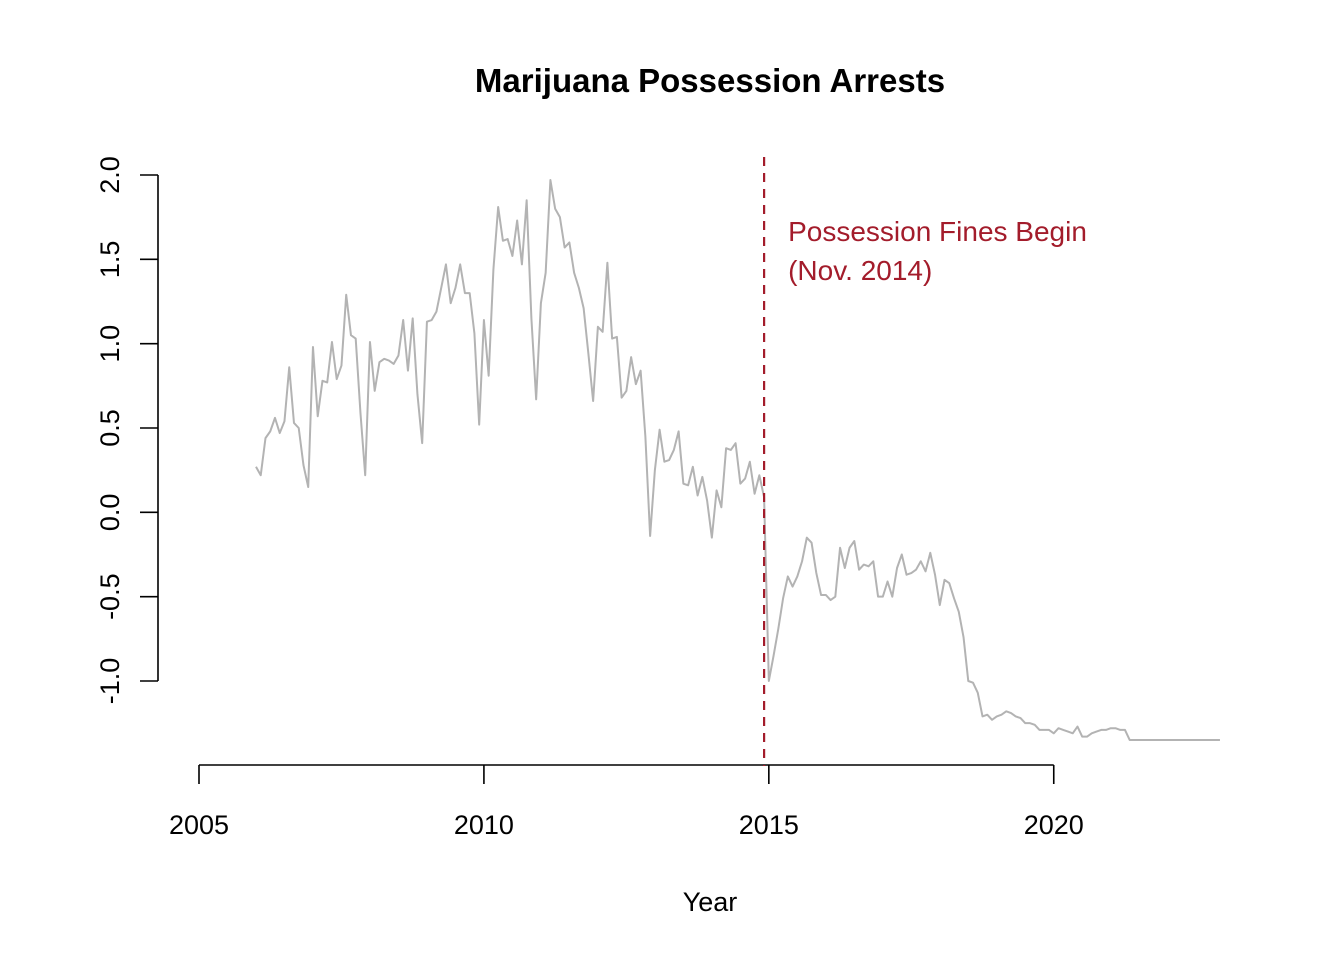 Image resolution: width=1344 pixels, height=960 pixels. I want to click on x-tick-label: 2010, so click(484, 825).